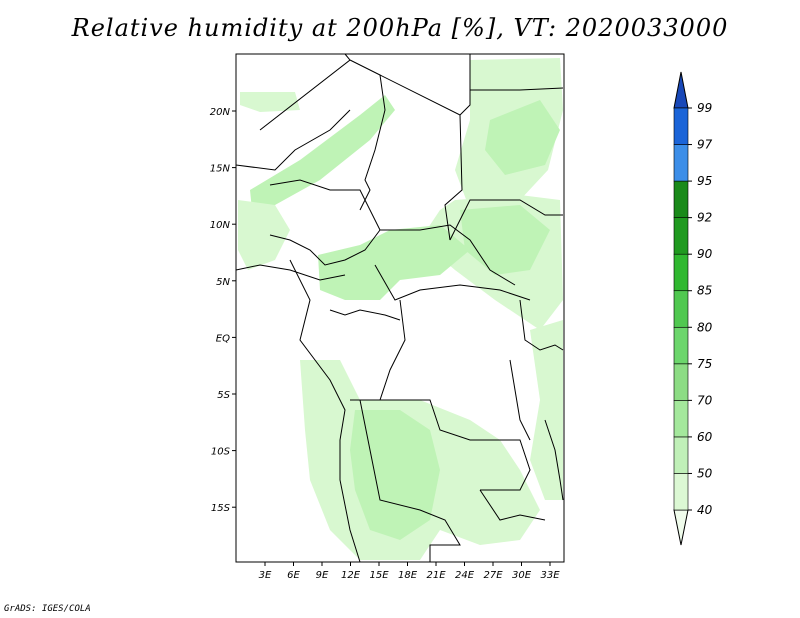  I want to click on colorbar: 40 50 60 70 75 80 85 90 92 95 97 99, so click(693, 308).